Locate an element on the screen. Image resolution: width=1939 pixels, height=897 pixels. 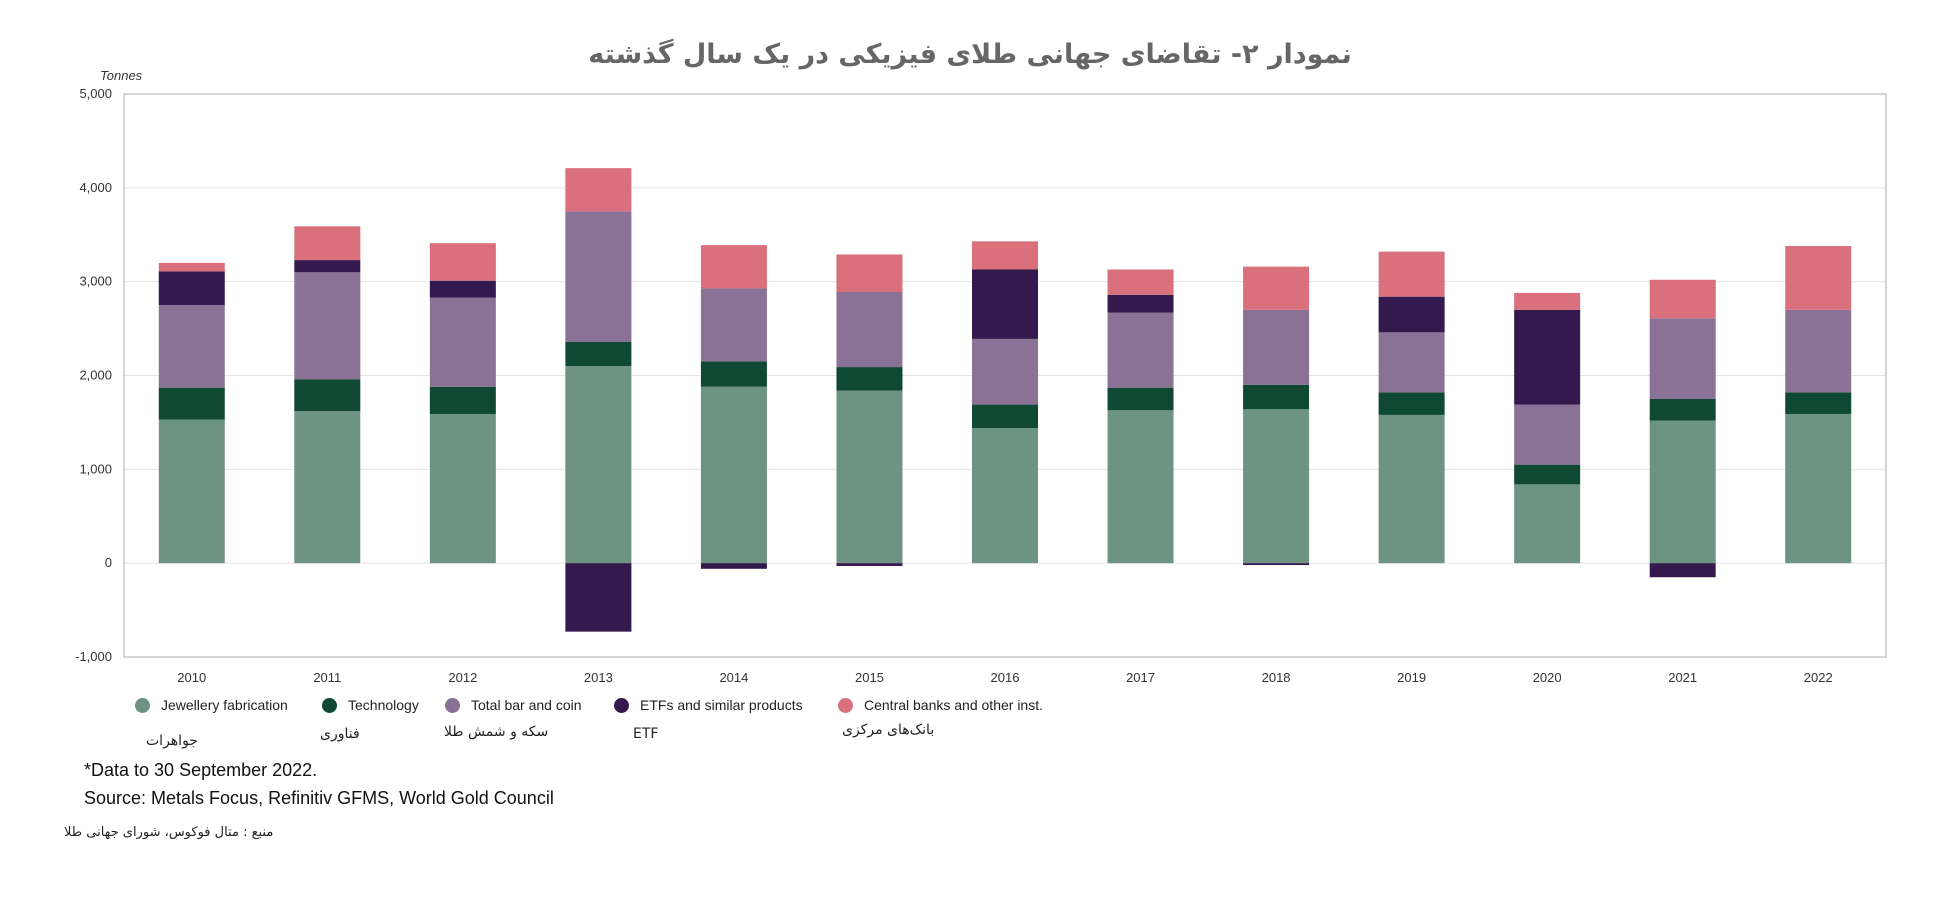
bar-segment-central_banks-2014 is located at coordinates (733, 267).